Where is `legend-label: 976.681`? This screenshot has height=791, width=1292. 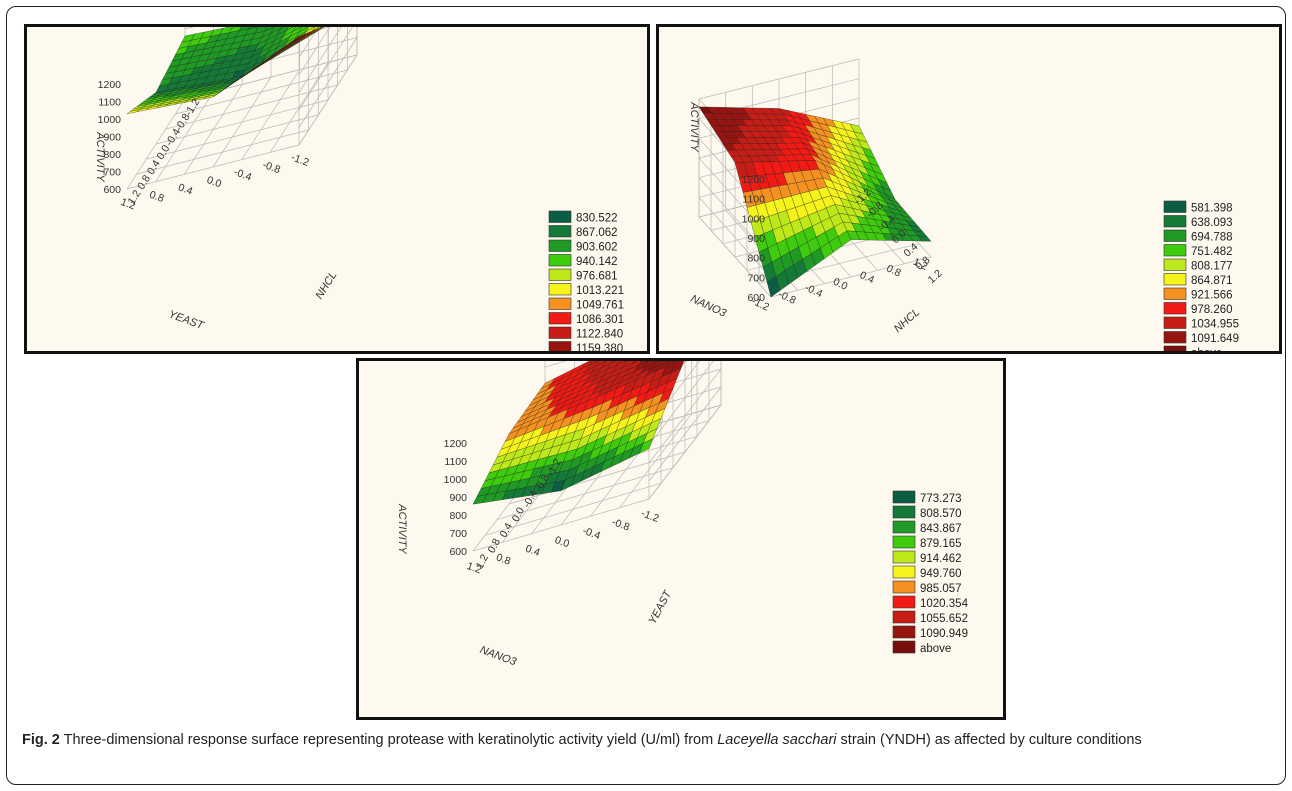
legend-label: 976.681 is located at coordinates (597, 277).